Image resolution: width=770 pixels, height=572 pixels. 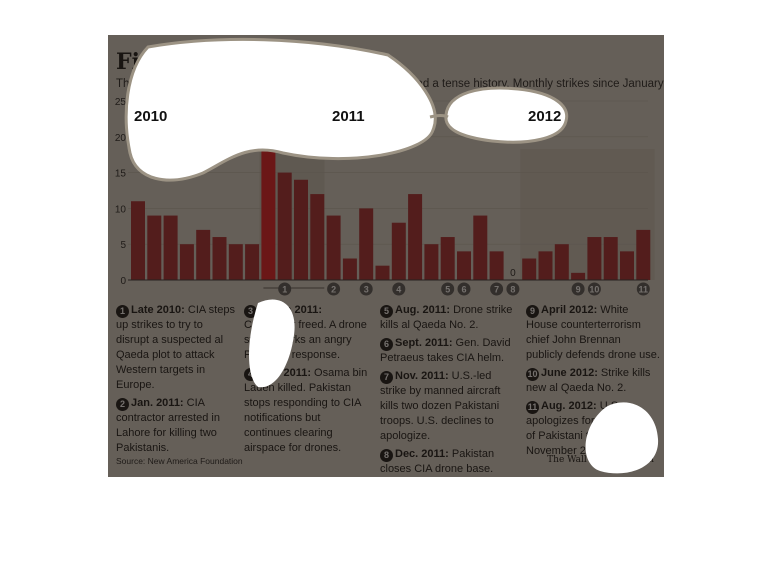 I want to click on event-marker-label: 11, so click(x=644, y=290).